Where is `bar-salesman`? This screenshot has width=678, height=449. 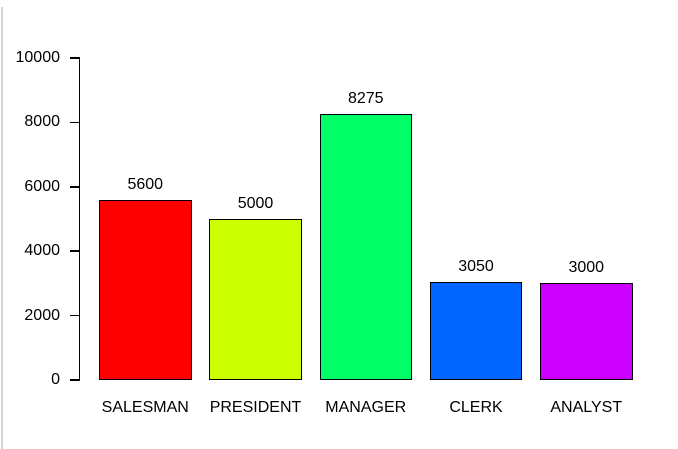 bar-salesman is located at coordinates (145, 289).